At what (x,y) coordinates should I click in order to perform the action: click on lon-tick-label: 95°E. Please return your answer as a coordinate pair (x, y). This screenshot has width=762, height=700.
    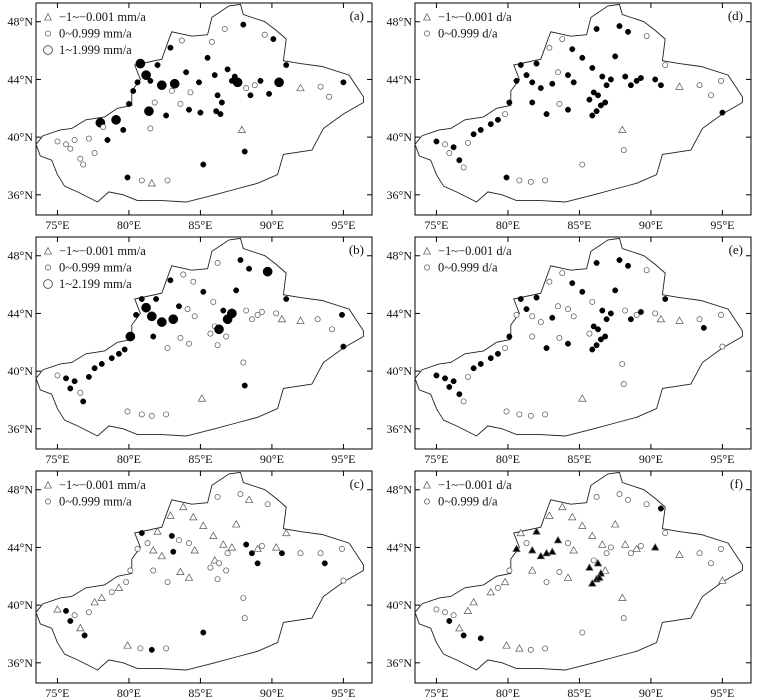
    Looking at the image, I should click on (343, 693).